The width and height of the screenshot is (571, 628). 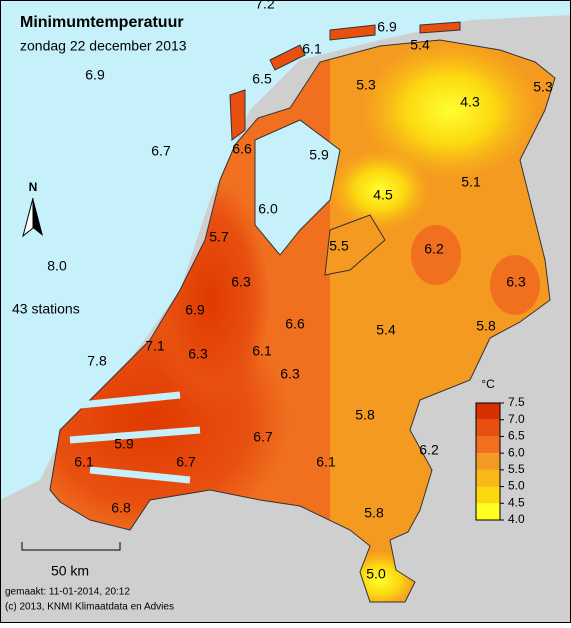 I want to click on legend: 7.5 7.0 6.5 6.0 5.5 5.0 4.5 4.0, so click(x=500, y=460).